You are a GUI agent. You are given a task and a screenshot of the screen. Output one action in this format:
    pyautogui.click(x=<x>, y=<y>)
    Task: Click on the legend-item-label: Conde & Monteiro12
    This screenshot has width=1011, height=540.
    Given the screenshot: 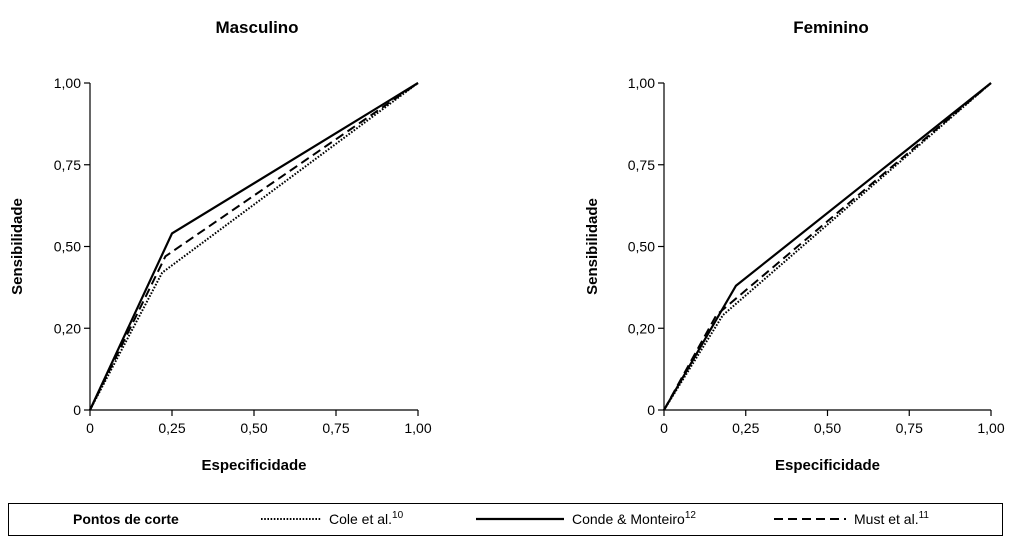 What is the action you would take?
    pyautogui.click(x=634, y=518)
    